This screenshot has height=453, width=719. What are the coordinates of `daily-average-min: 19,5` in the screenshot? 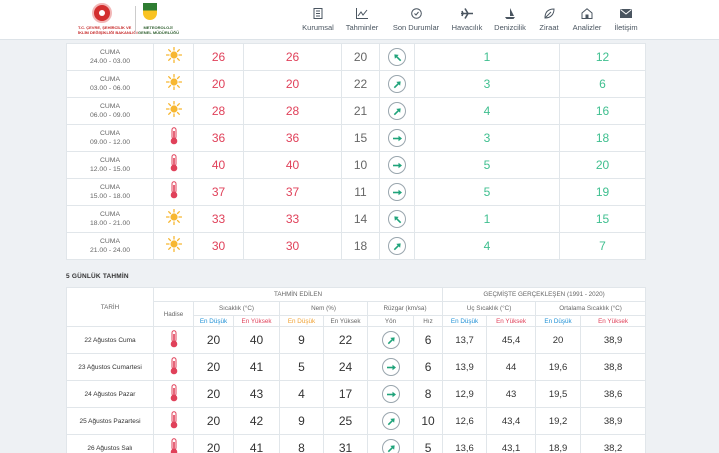 It's located at (558, 394).